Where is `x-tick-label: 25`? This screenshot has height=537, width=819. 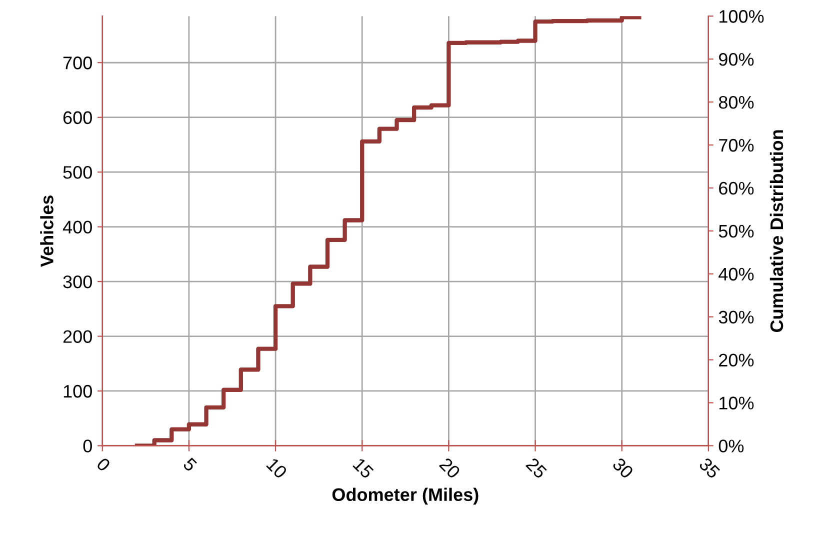 x-tick-label: 25 is located at coordinates (536, 468).